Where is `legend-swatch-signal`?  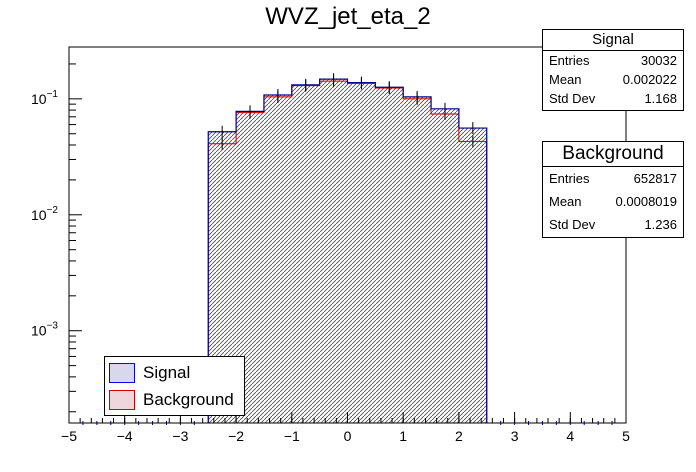 legend-swatch-signal is located at coordinates (122, 373).